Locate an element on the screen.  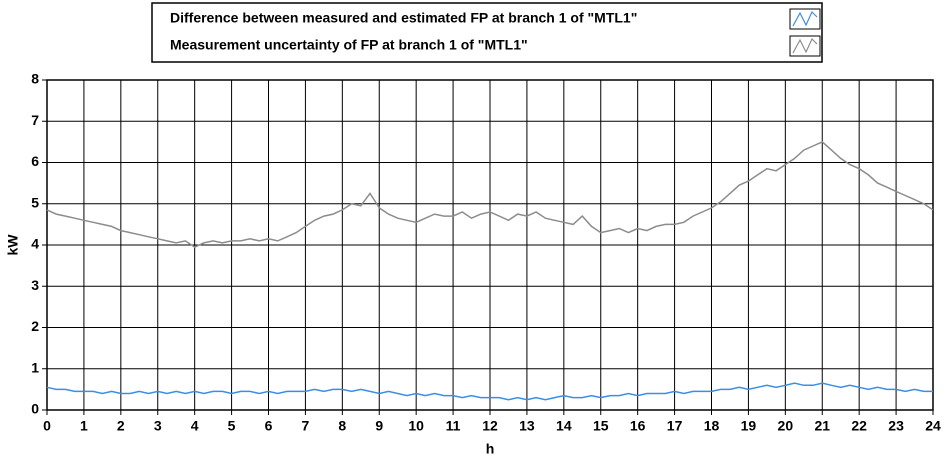
x-tick-label: 18 is located at coordinates (712, 426).